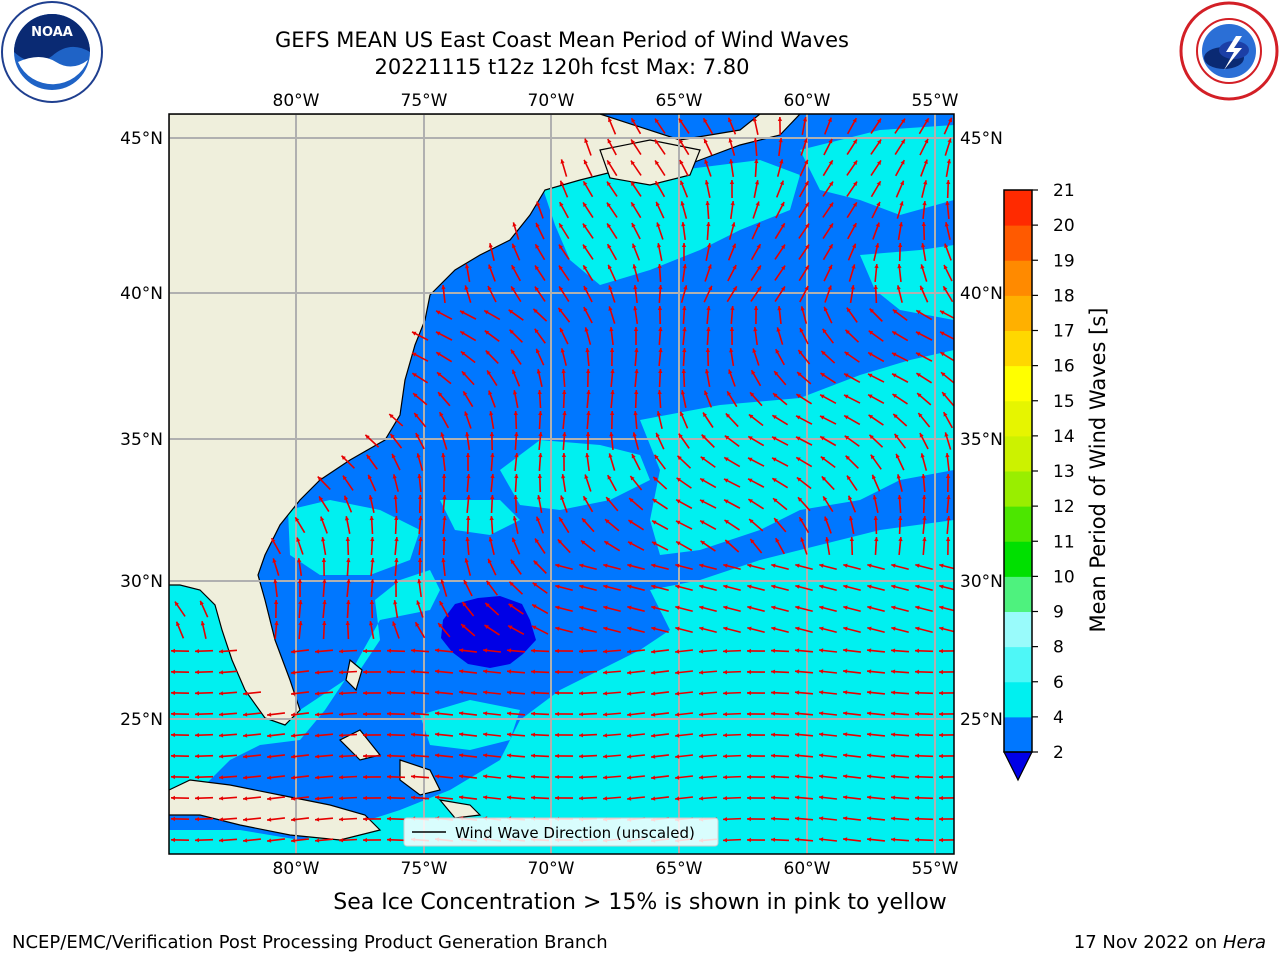  What do you see at coordinates (1064, 296) in the screenshot?
I see `colorbar-tick-label: 18` at bounding box center [1064, 296].